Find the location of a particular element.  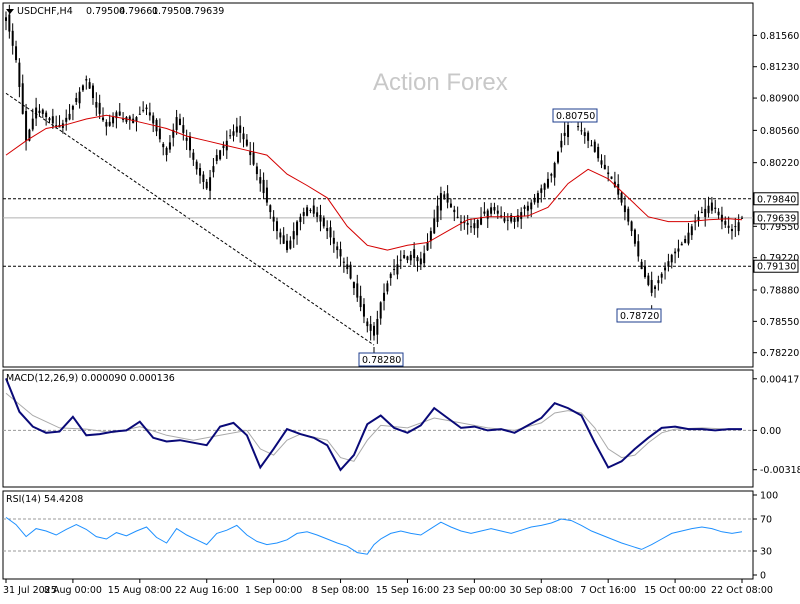

annotation-label: 0.80750 is located at coordinates (575, 116).